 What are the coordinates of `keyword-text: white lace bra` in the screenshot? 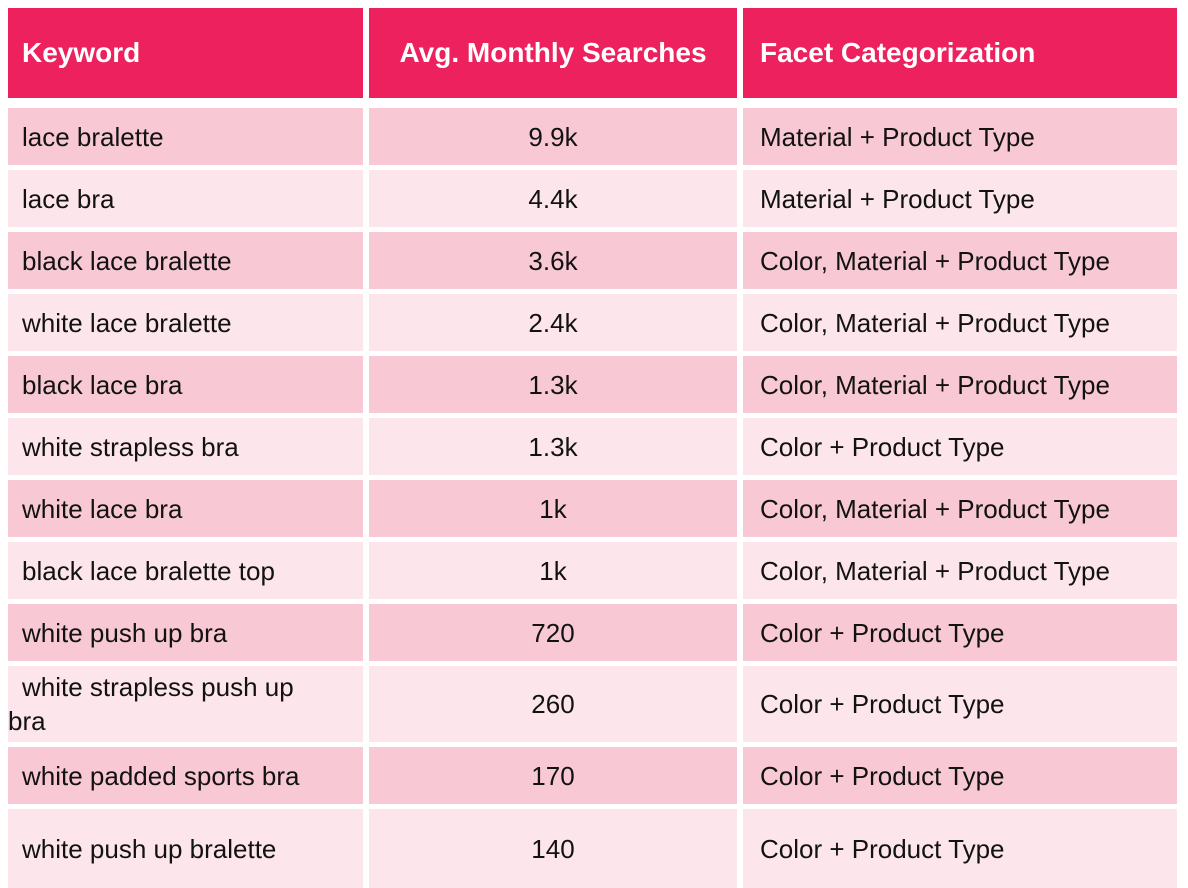 It's located at (102, 508).